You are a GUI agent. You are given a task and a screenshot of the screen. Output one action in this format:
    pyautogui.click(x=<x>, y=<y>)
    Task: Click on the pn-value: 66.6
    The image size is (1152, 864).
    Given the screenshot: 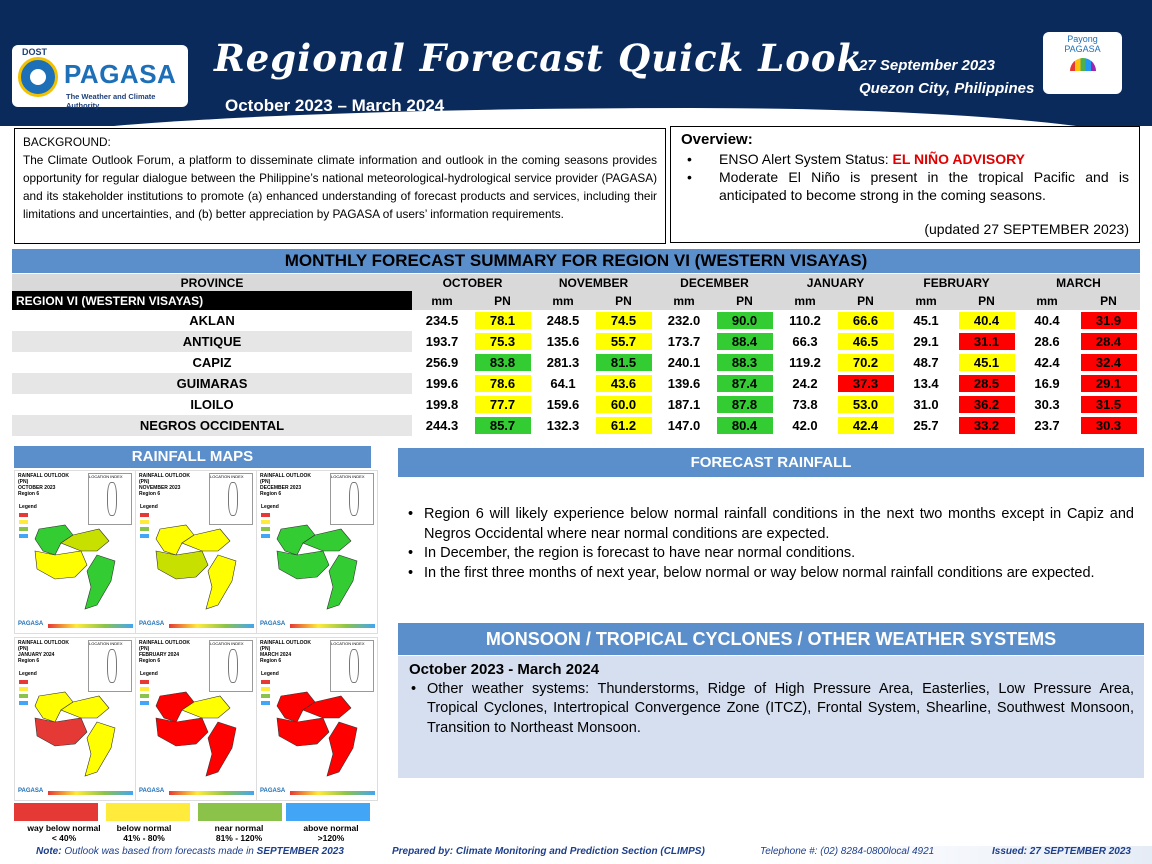 What is the action you would take?
    pyautogui.click(x=865, y=320)
    